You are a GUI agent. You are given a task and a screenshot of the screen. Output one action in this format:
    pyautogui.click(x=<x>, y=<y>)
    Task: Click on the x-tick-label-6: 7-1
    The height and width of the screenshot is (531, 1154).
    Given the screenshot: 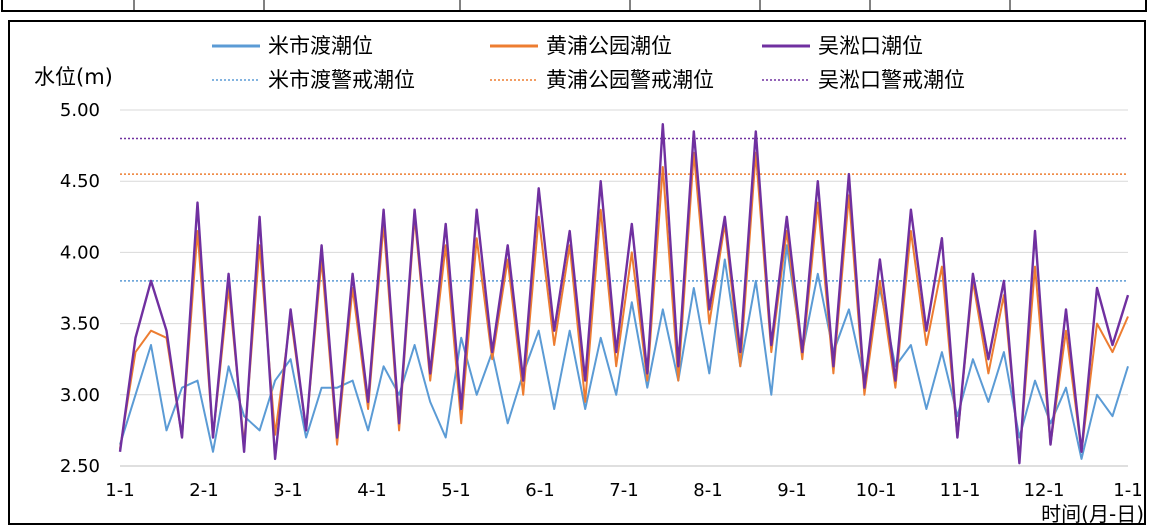 What is the action you would take?
    pyautogui.click(x=623, y=490)
    